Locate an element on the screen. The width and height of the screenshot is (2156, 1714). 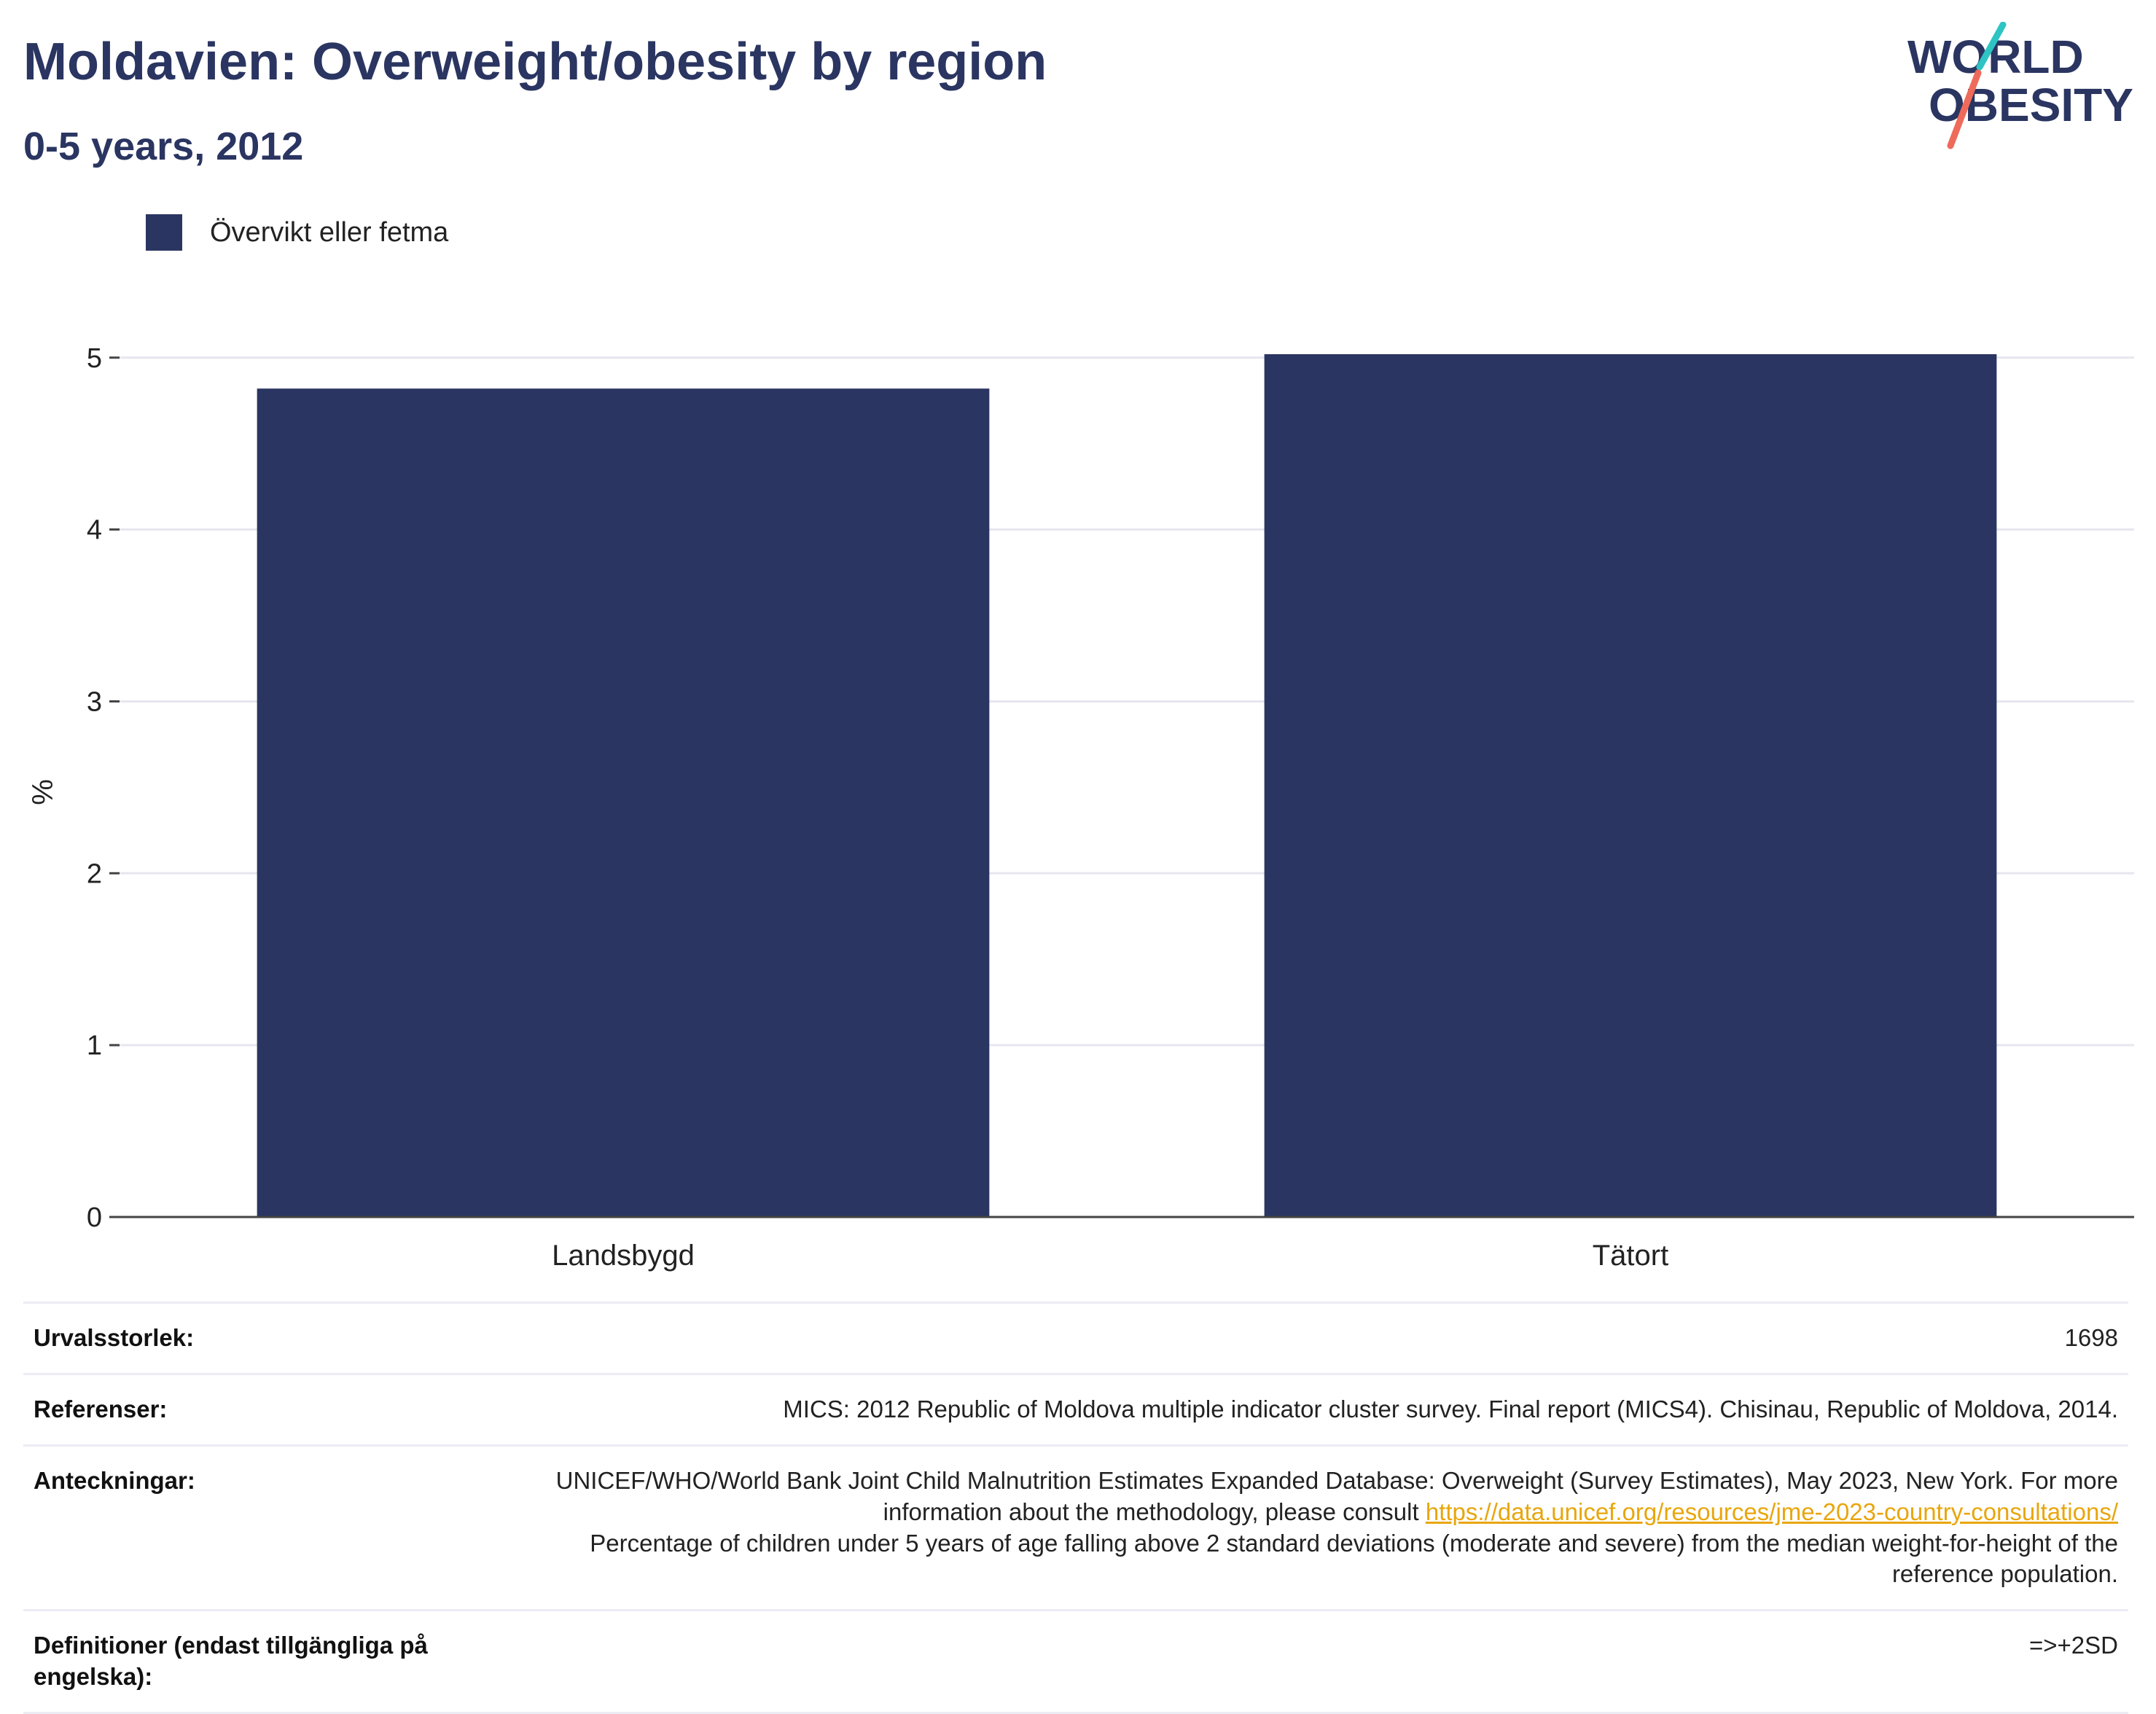
y-tick-label: 0 is located at coordinates (95, 1217).